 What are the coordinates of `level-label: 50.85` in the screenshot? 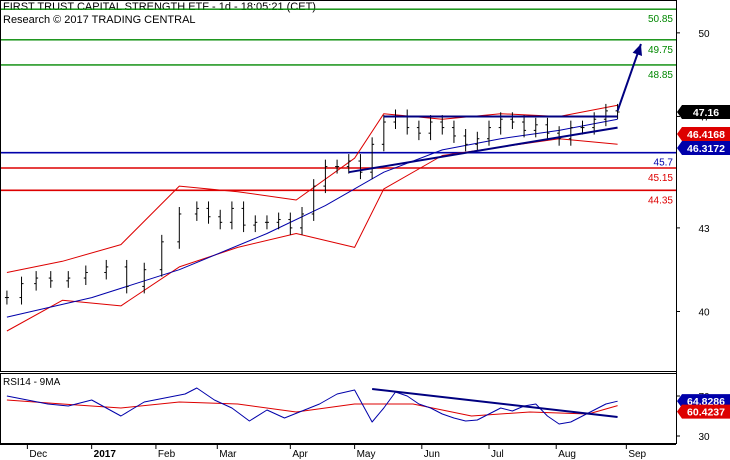 It's located at (660, 19).